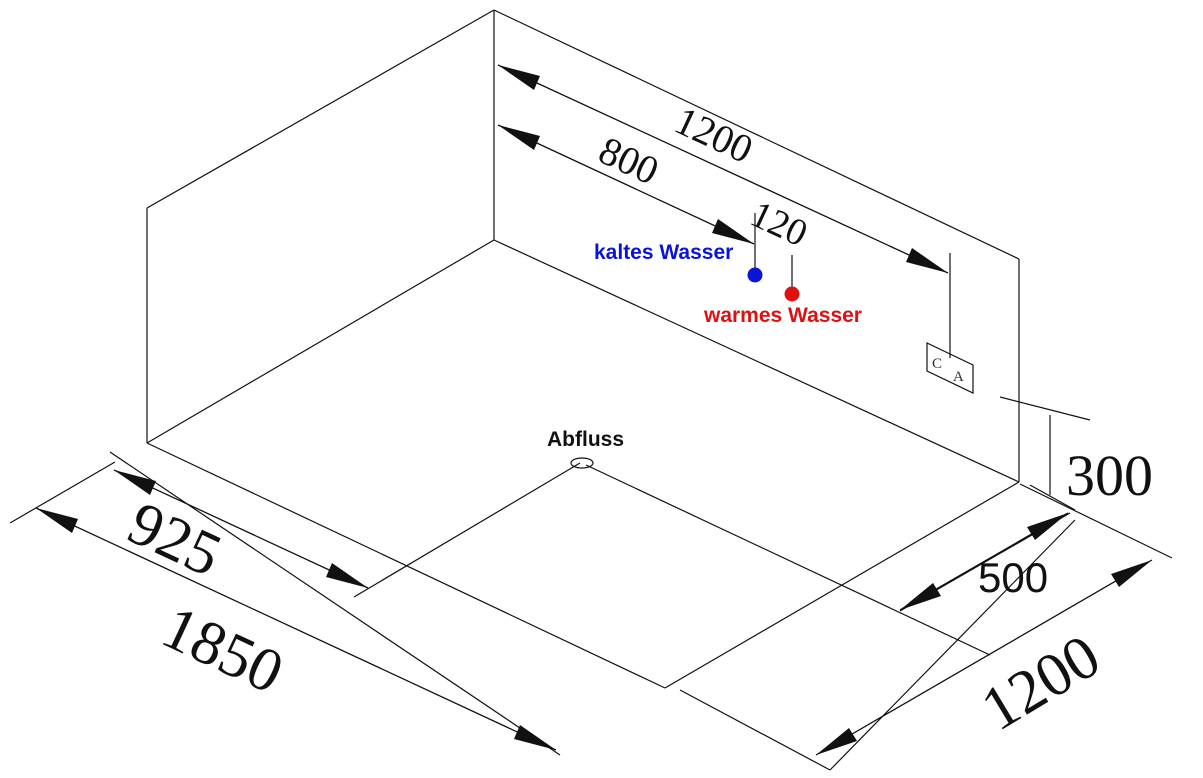 This screenshot has height=778, width=1203. What do you see at coordinates (1045, 445) in the screenshot?
I see `height-dimension` at bounding box center [1045, 445].